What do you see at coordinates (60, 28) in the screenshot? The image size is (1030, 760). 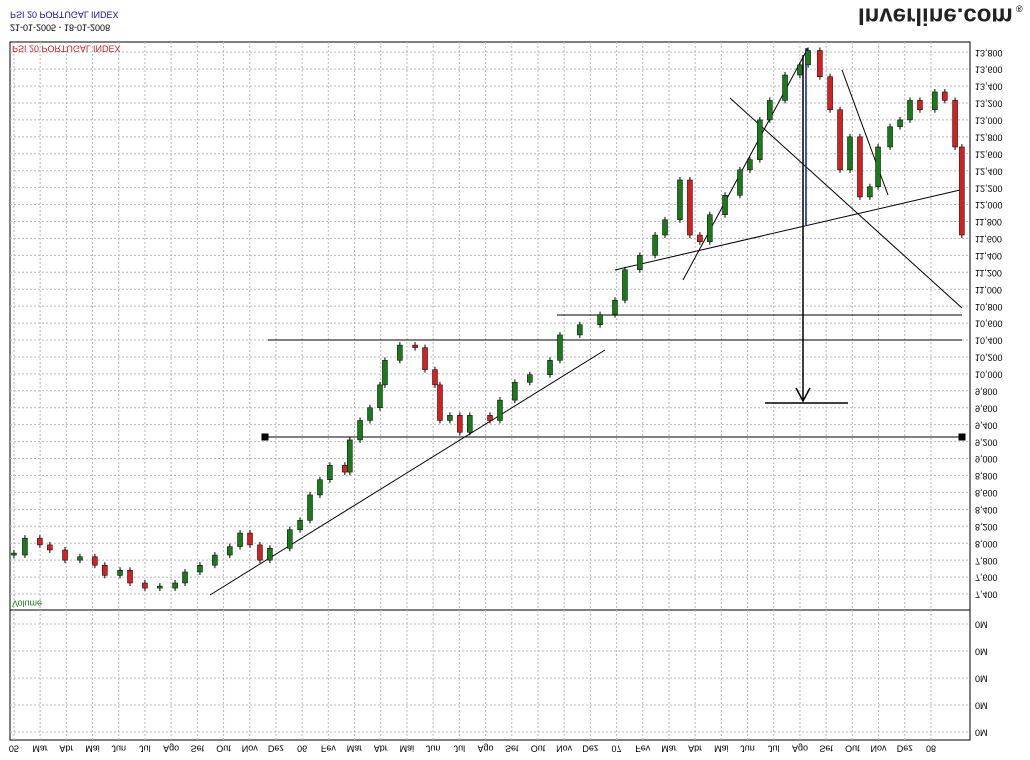 I see `date-range: 21-01-2005 - 18-01-2008` at bounding box center [60, 28].